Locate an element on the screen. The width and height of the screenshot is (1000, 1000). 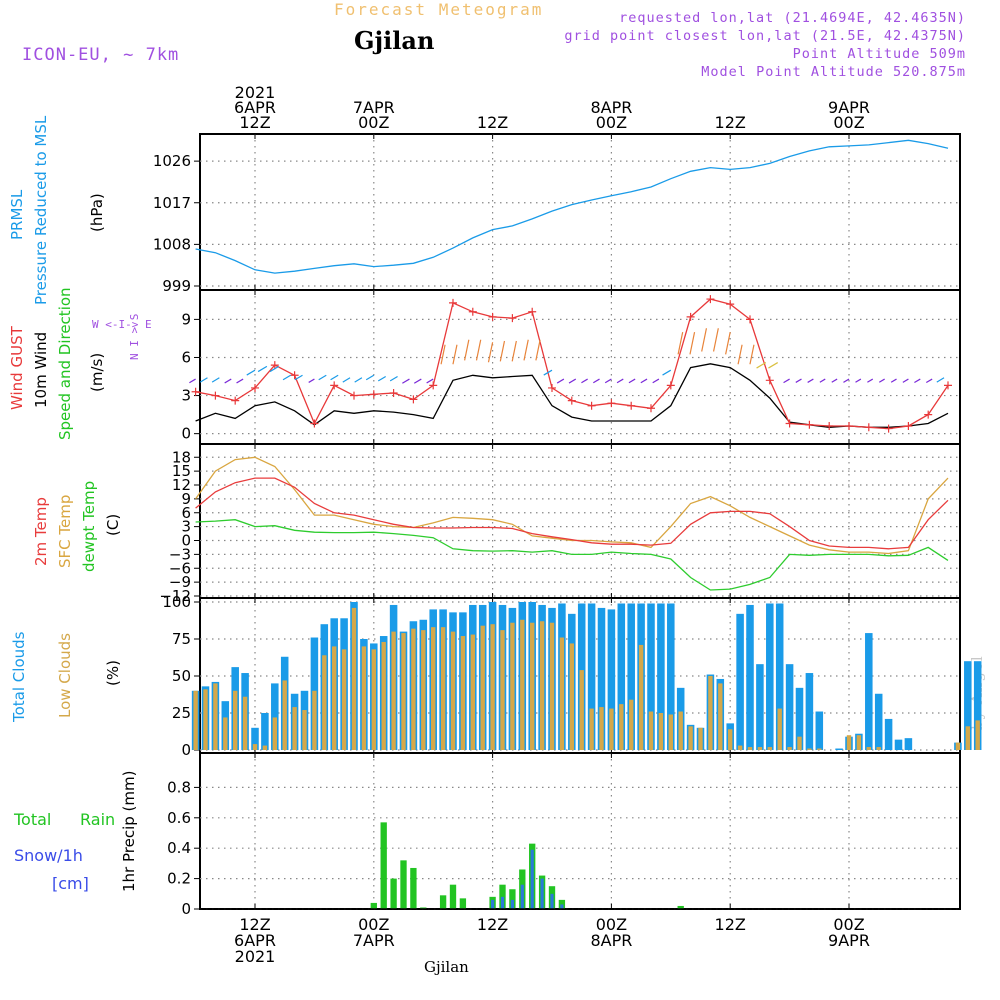
y-tick-label: 9 is located at coordinates (186, 499).